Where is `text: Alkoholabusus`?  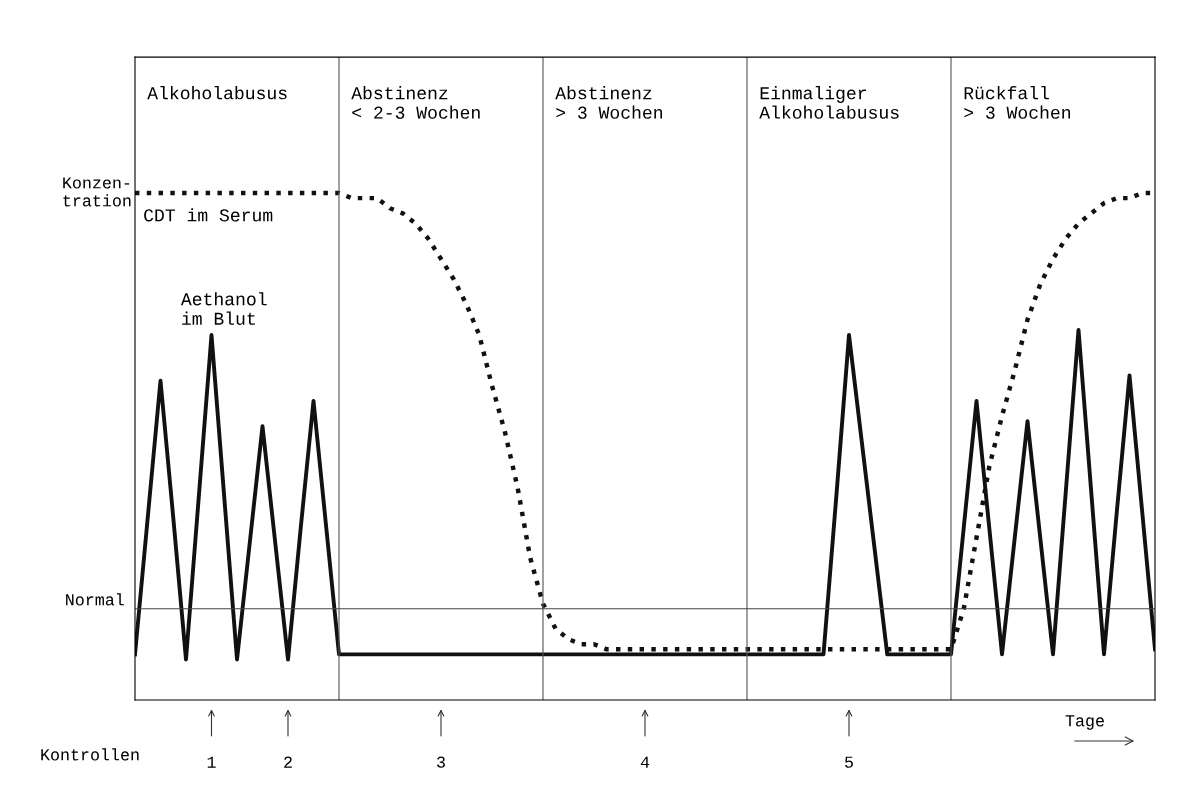
text: Alkoholabusus is located at coordinates (217, 93).